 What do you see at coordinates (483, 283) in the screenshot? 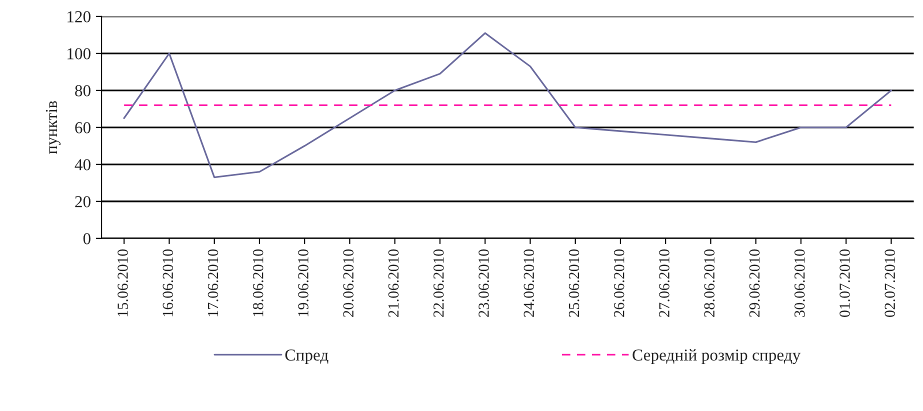
I see `x-tick-label: 23.06.2010` at bounding box center [483, 283].